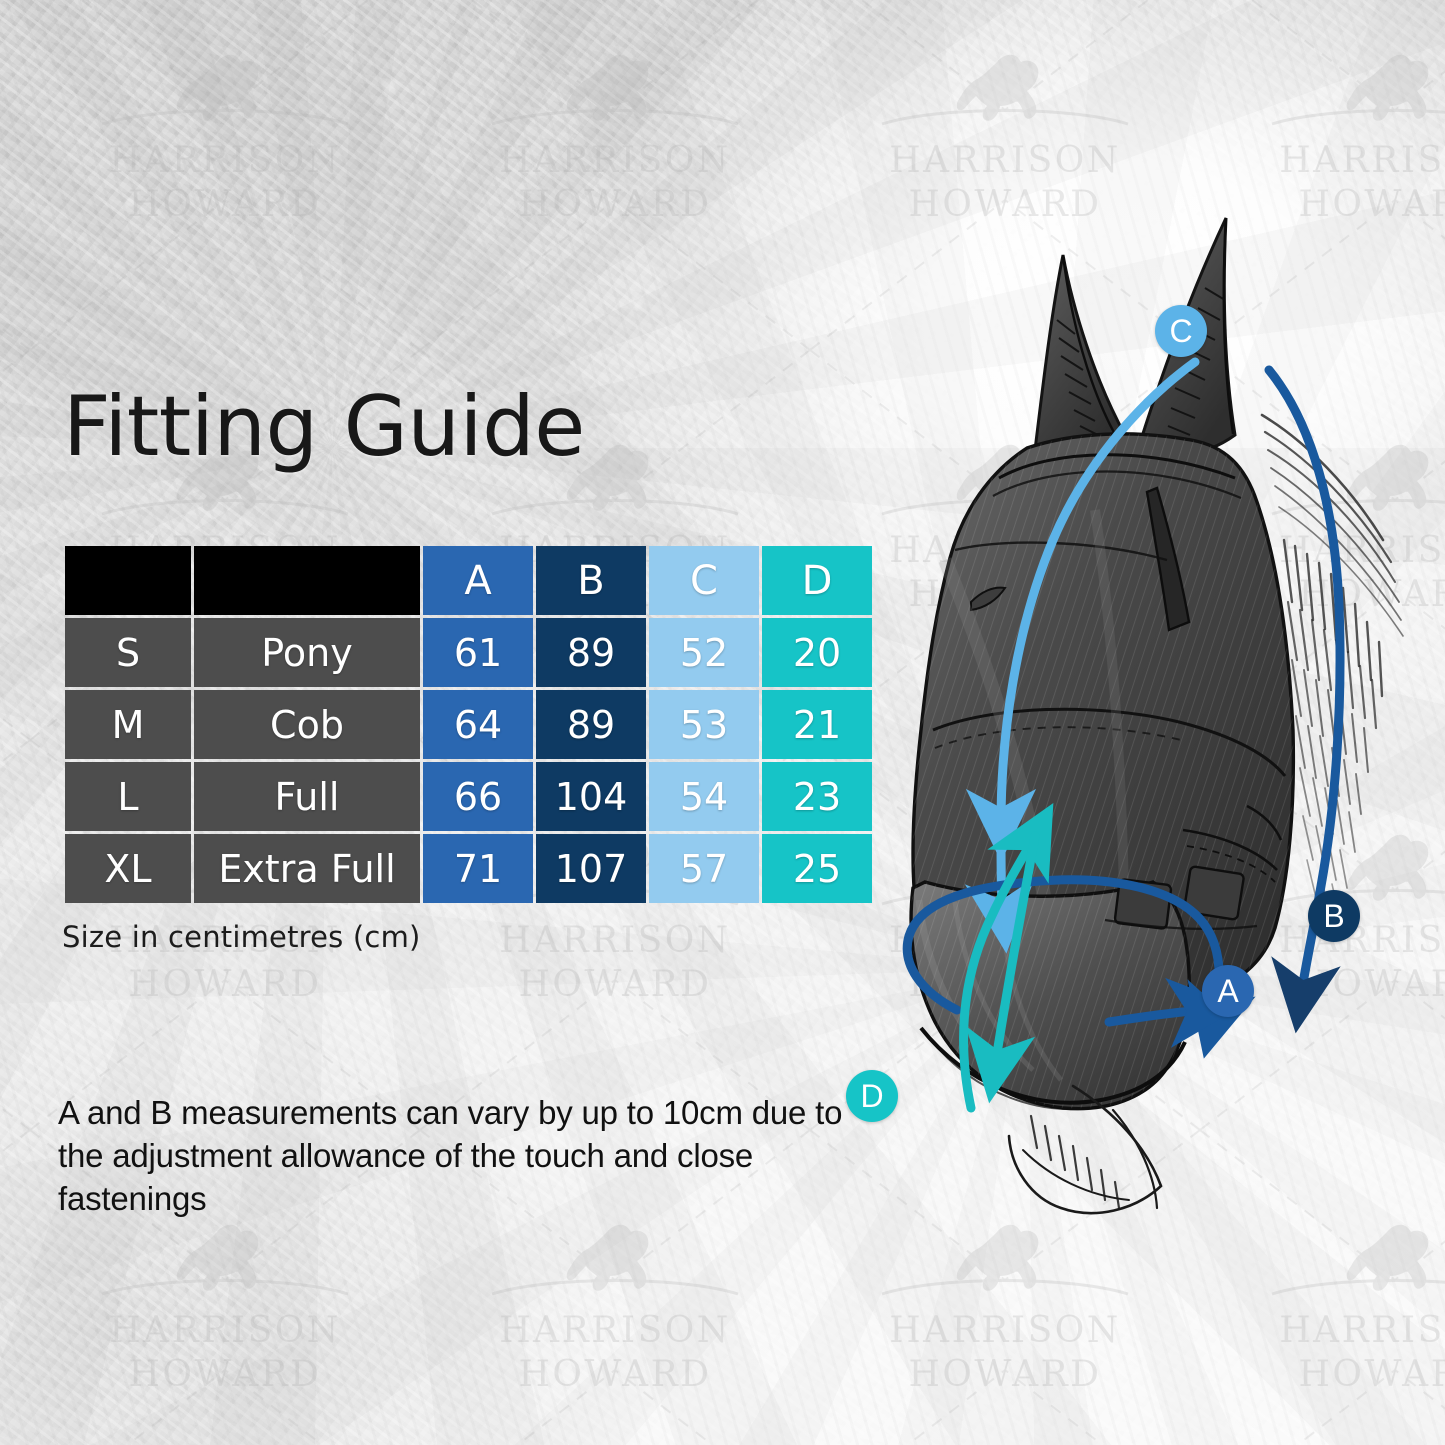  I want to click on column-header-c: C, so click(704, 580).